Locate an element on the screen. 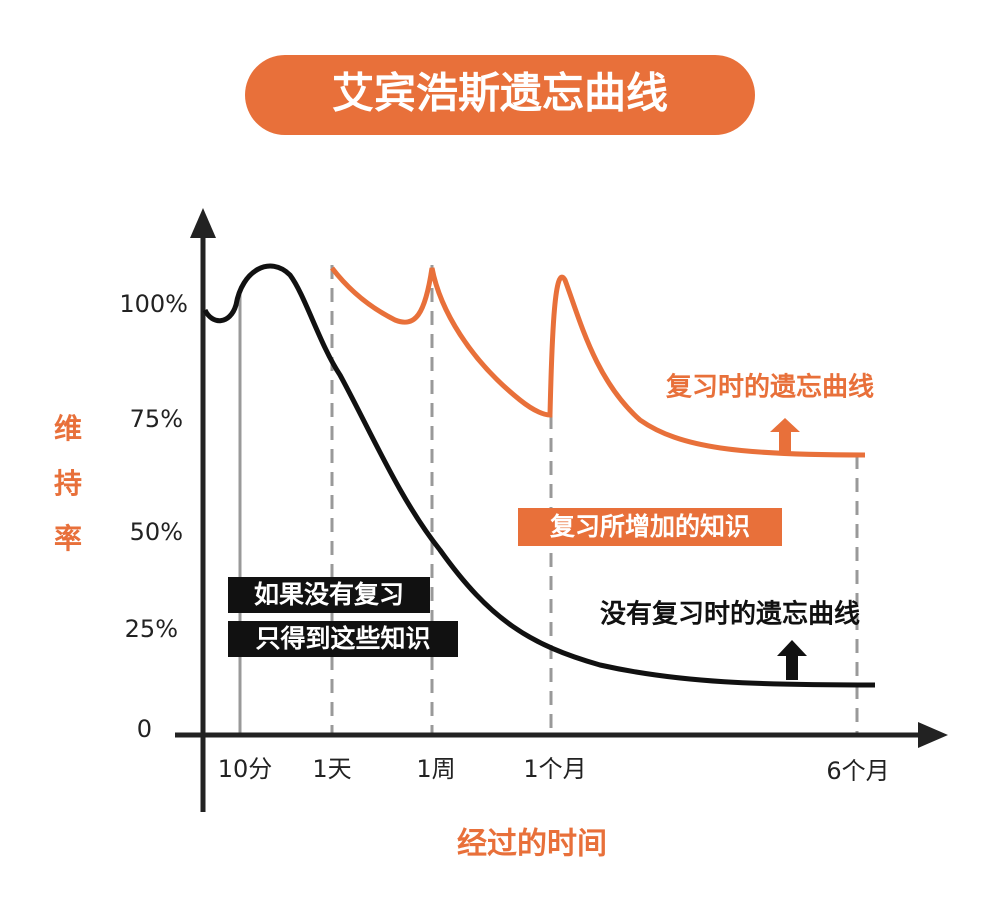 This screenshot has width=1000, height=916. title: 艾宾浩斯遗忘曲线 is located at coordinates (500, 93).